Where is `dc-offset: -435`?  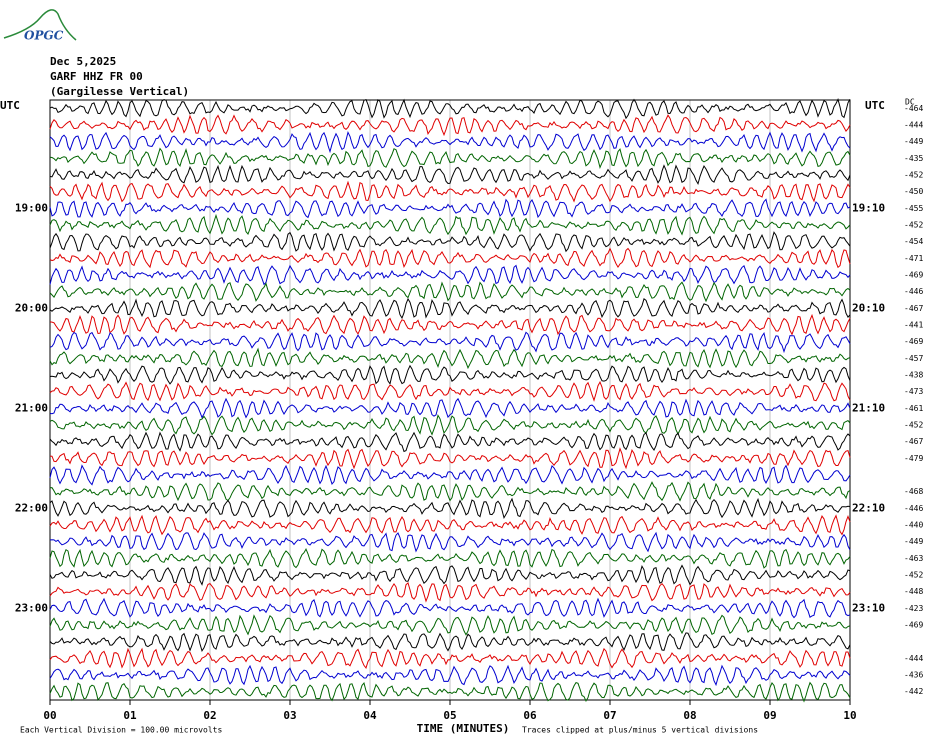
dc-offset: -435 is located at coordinates (913, 158).